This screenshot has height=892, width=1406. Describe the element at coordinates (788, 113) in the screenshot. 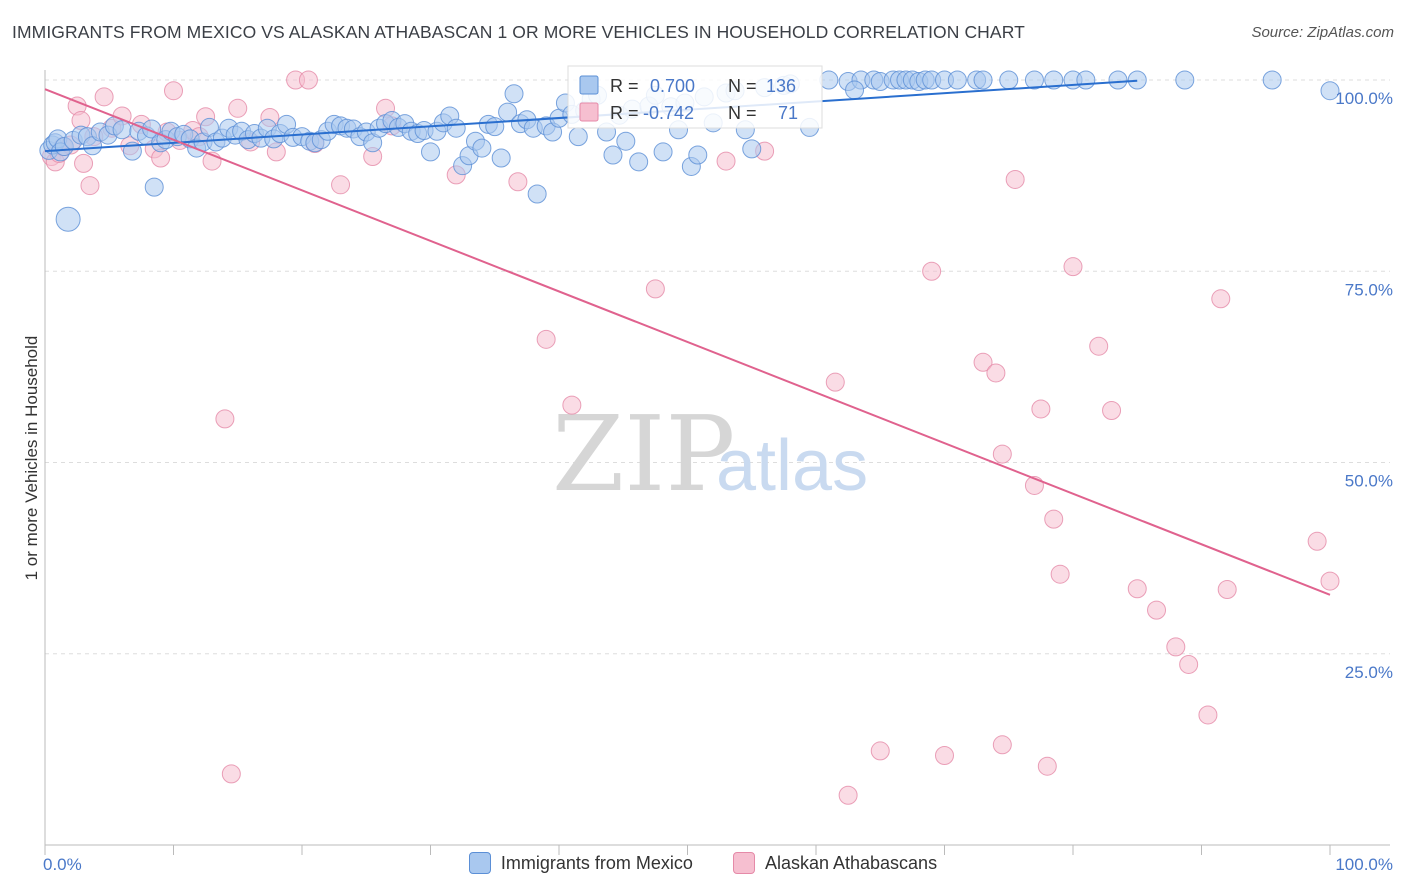

I see `legend-n-value-2: 71` at that location.